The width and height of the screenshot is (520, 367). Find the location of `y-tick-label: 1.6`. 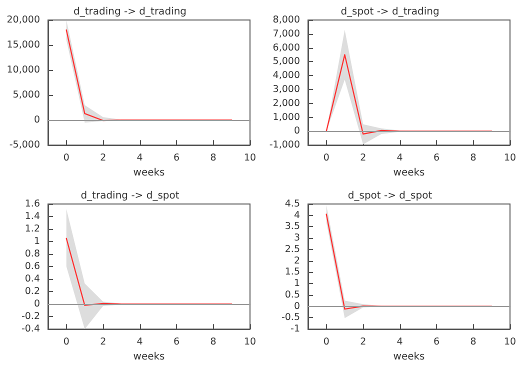

y-tick-label: 1.6 is located at coordinates (32, 203).